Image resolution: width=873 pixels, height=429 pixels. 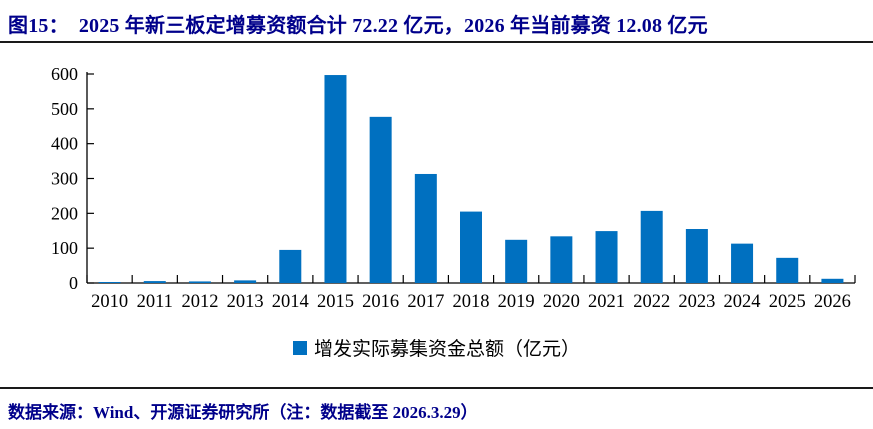 What do you see at coordinates (245, 302) in the screenshot?
I see `x-tick-label: 2013` at bounding box center [245, 302].